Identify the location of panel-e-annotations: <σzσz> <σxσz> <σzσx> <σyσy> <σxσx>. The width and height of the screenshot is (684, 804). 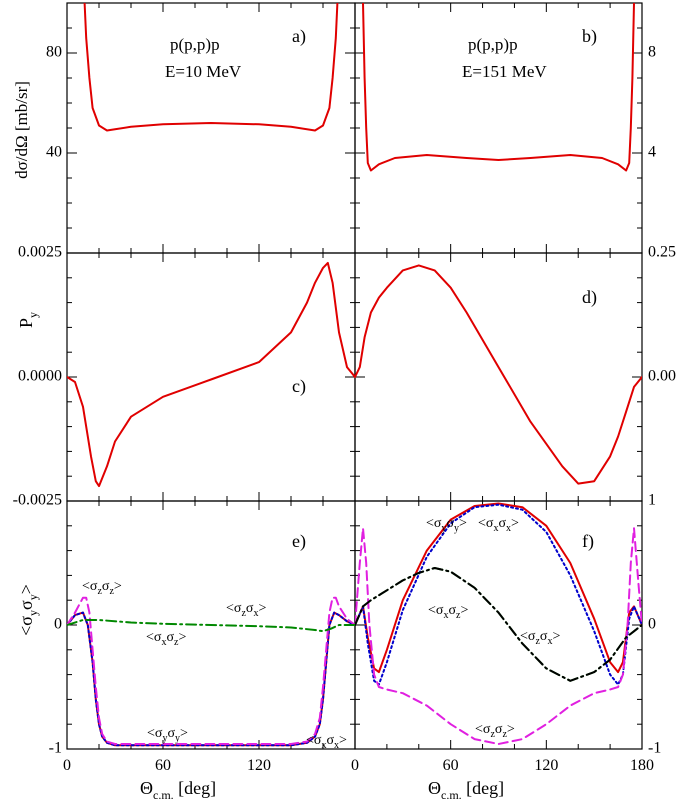
(214, 665).